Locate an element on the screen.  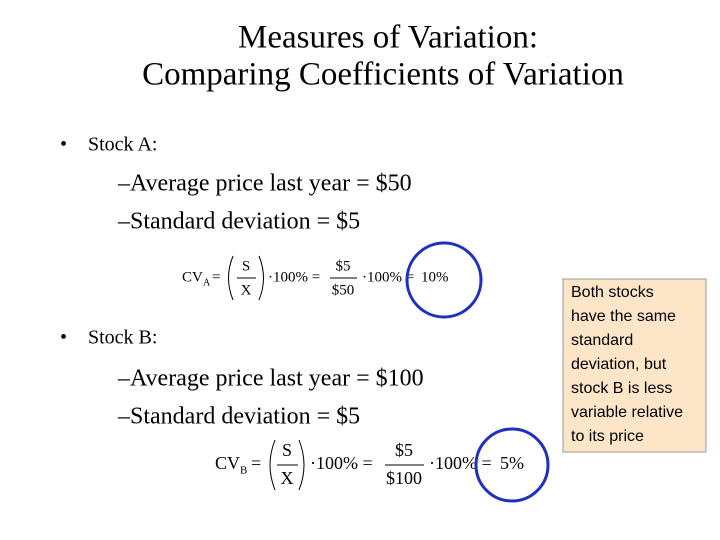
callout-line: variable relative is located at coordinates (627, 412).